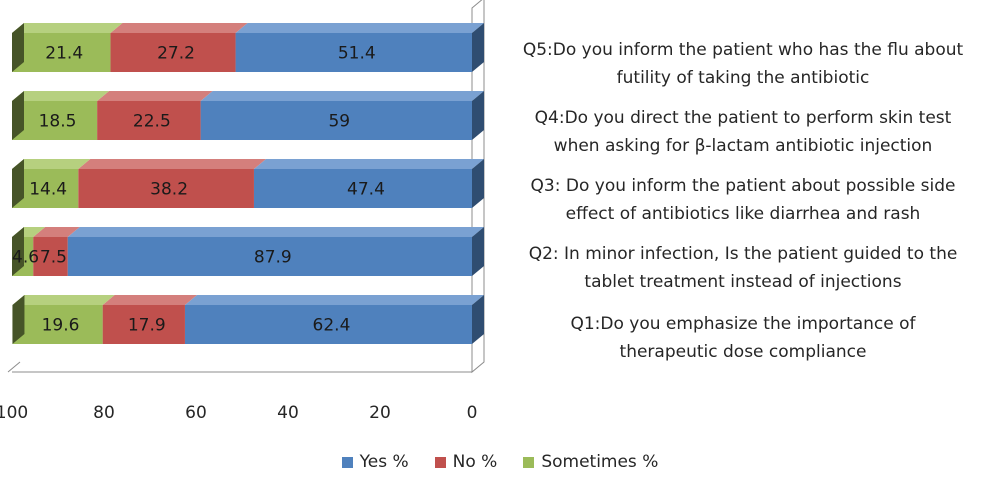  What do you see at coordinates (384, 462) in the screenshot?
I see `legend-label: Yes %` at bounding box center [384, 462].